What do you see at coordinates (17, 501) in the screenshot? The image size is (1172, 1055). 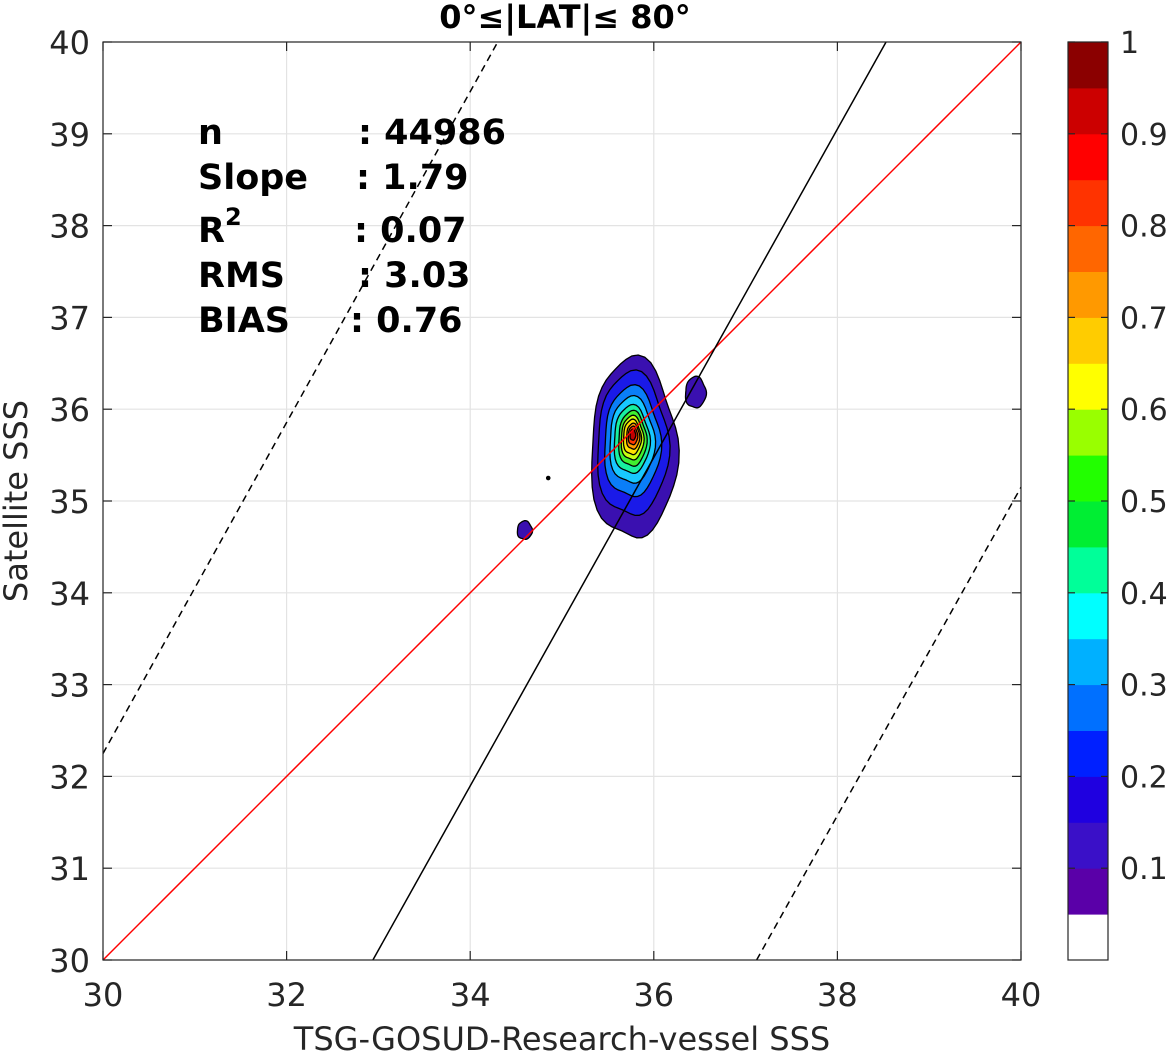 I see `y-axis-label: Satellite SSS` at bounding box center [17, 501].